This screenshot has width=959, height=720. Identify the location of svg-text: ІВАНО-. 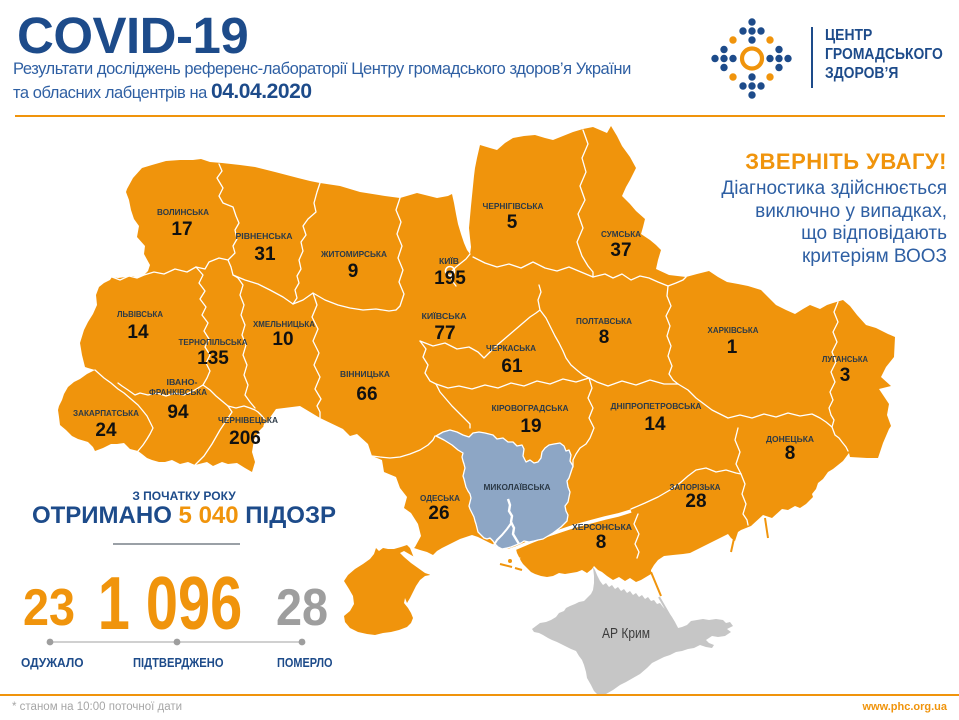
(182, 382).